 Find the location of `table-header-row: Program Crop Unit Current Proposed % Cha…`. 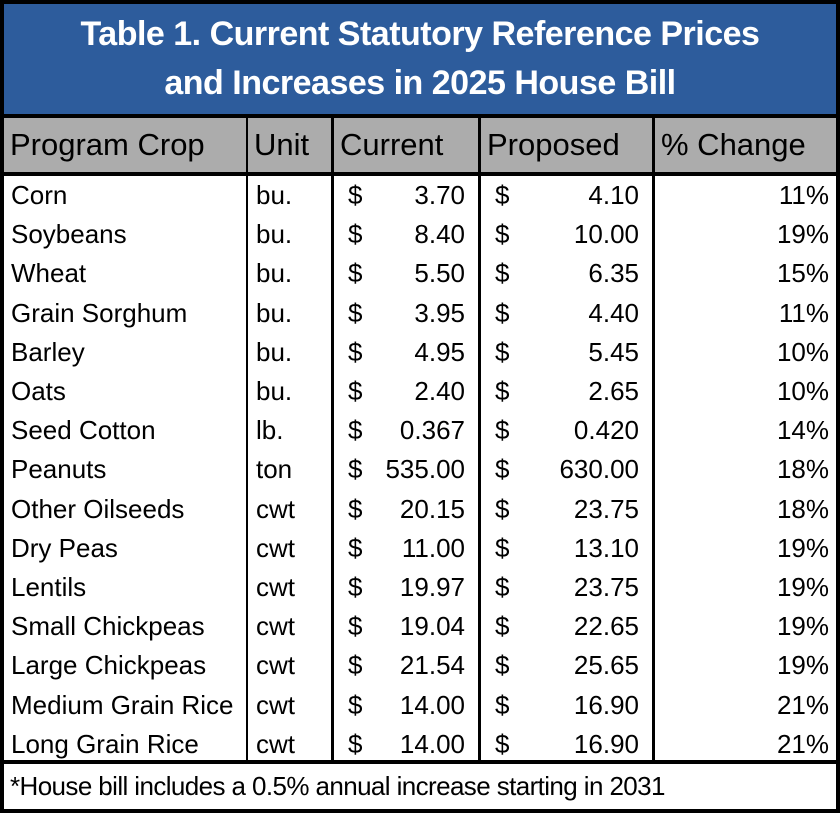

table-header-row: Program Crop Unit Current Proposed % Cha… is located at coordinates (420, 147).